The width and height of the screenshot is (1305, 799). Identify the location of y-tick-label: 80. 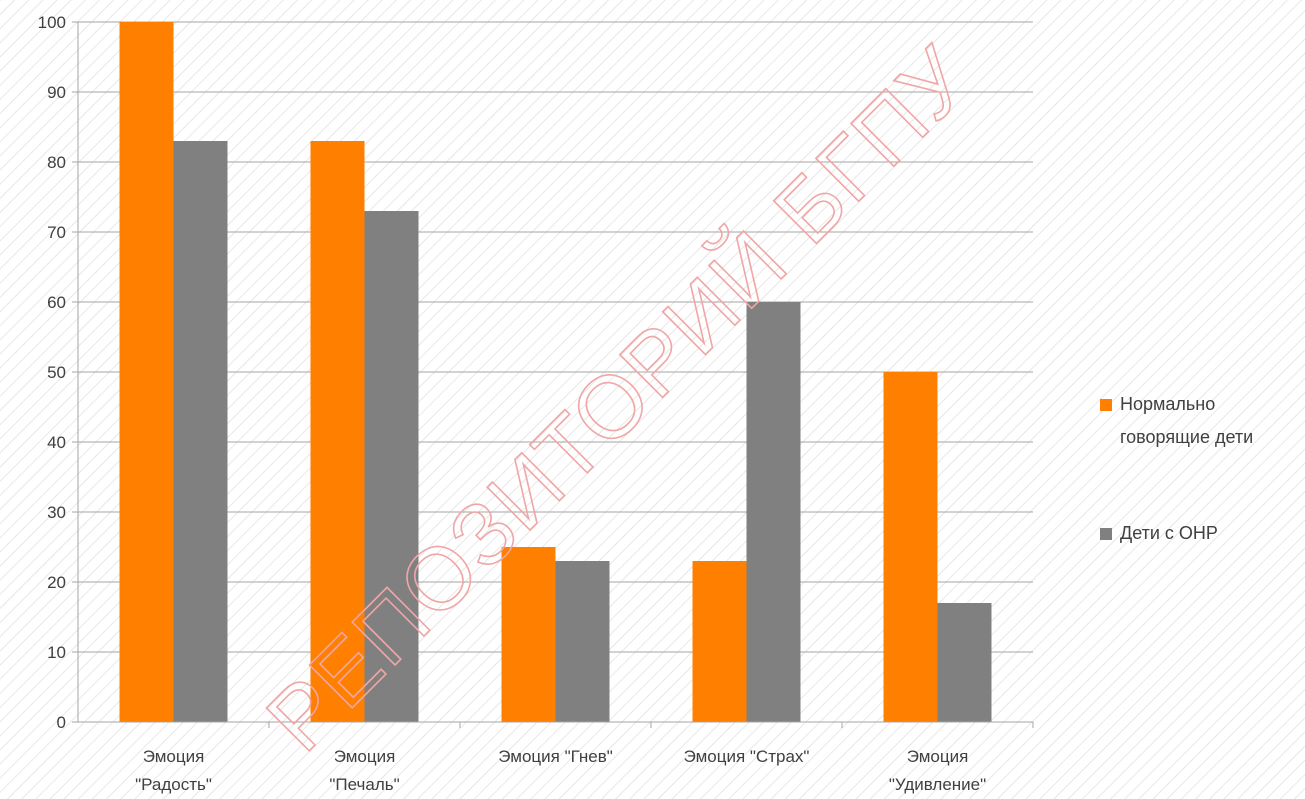
(56, 162).